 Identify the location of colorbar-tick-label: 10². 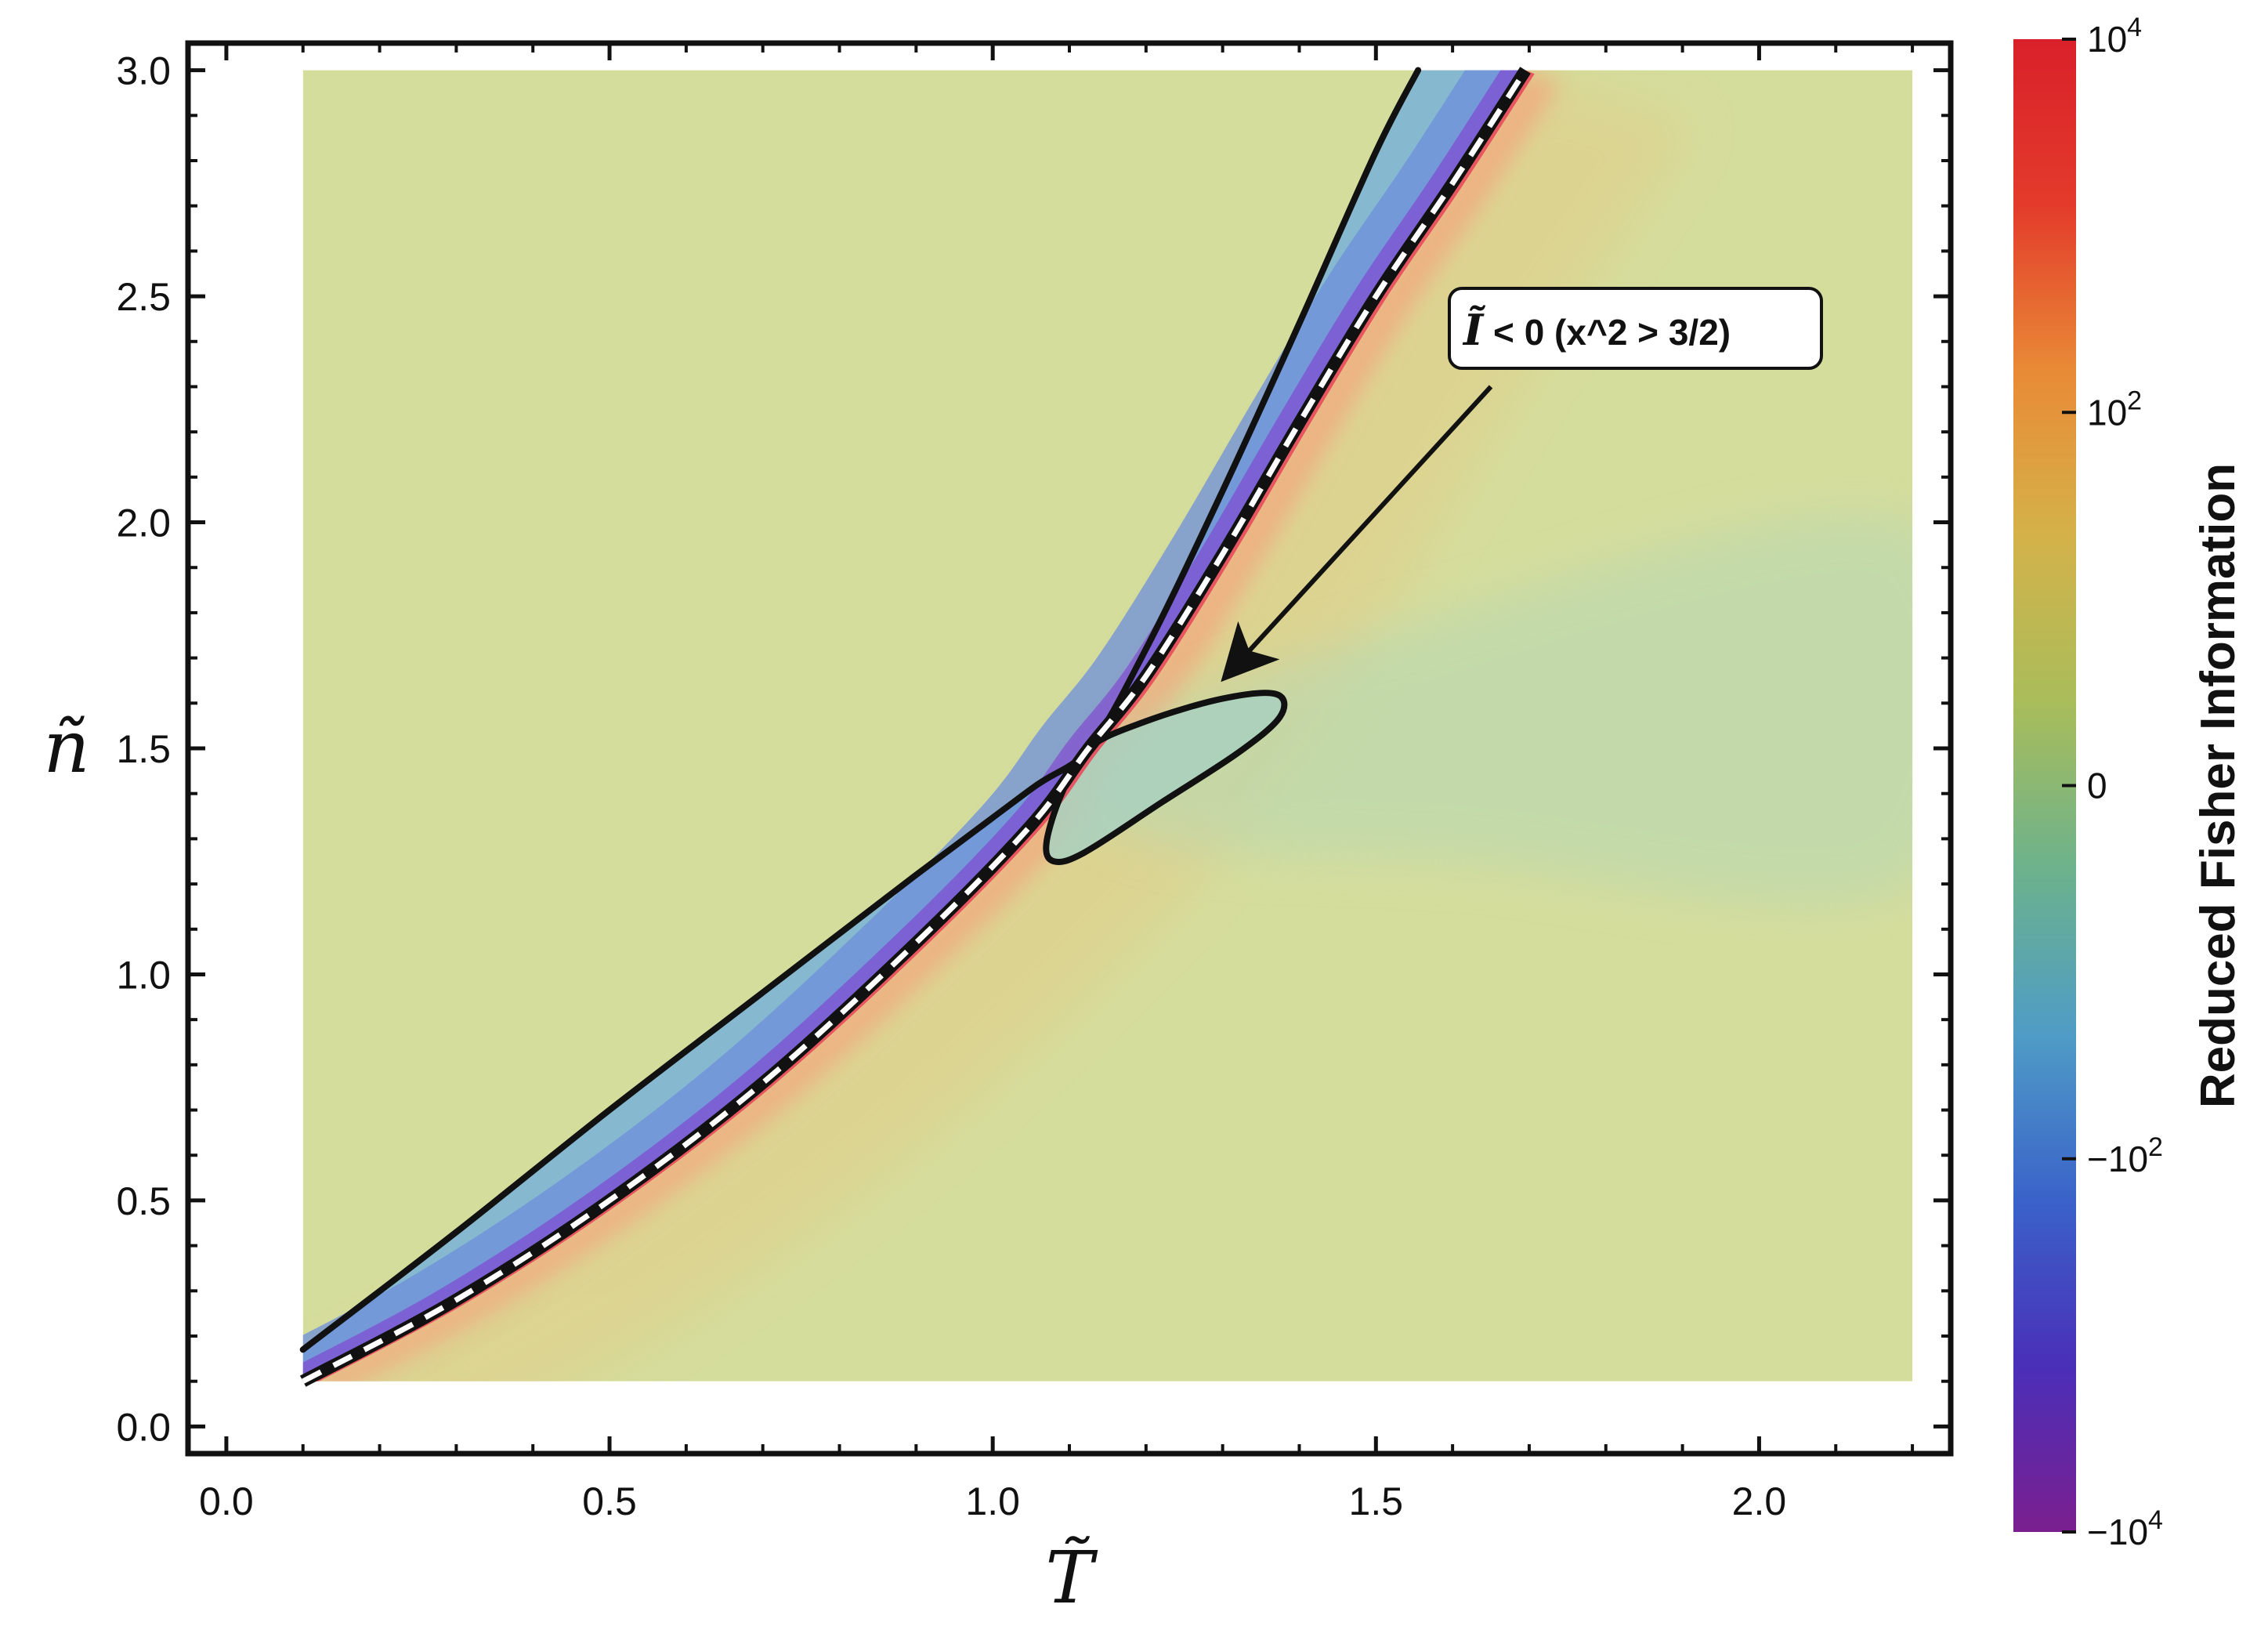
(2114, 409).